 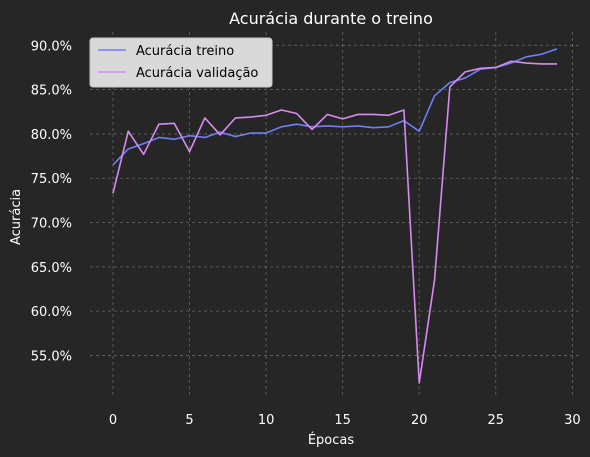 What do you see at coordinates (342, 420) in the screenshot?
I see `x-tick-label: 15` at bounding box center [342, 420].